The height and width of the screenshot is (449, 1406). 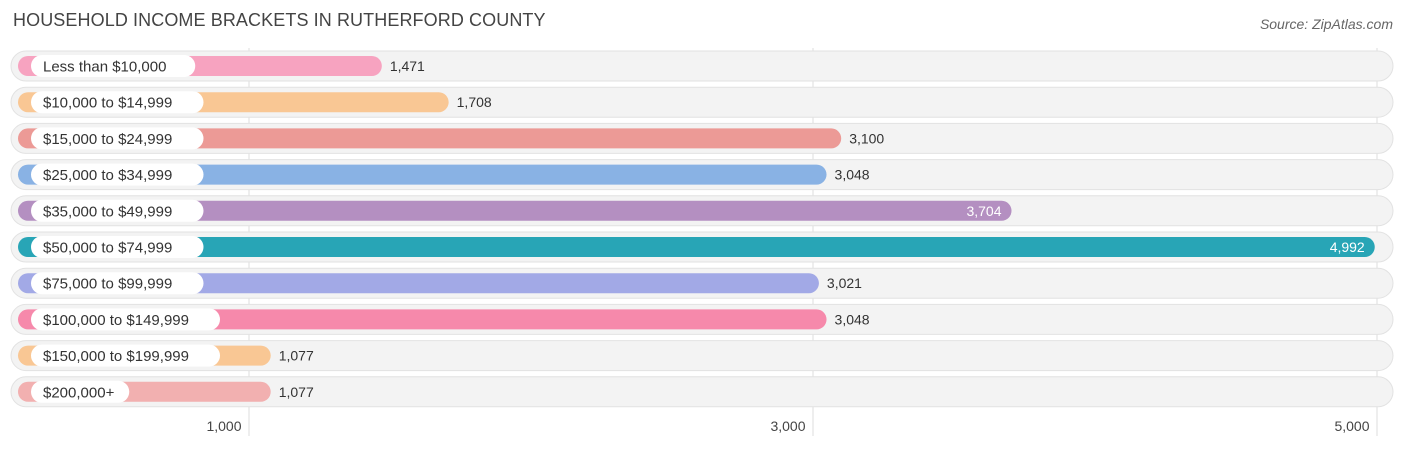 What do you see at coordinates (844, 283) in the screenshot?
I see `value-label: 3,021` at bounding box center [844, 283].